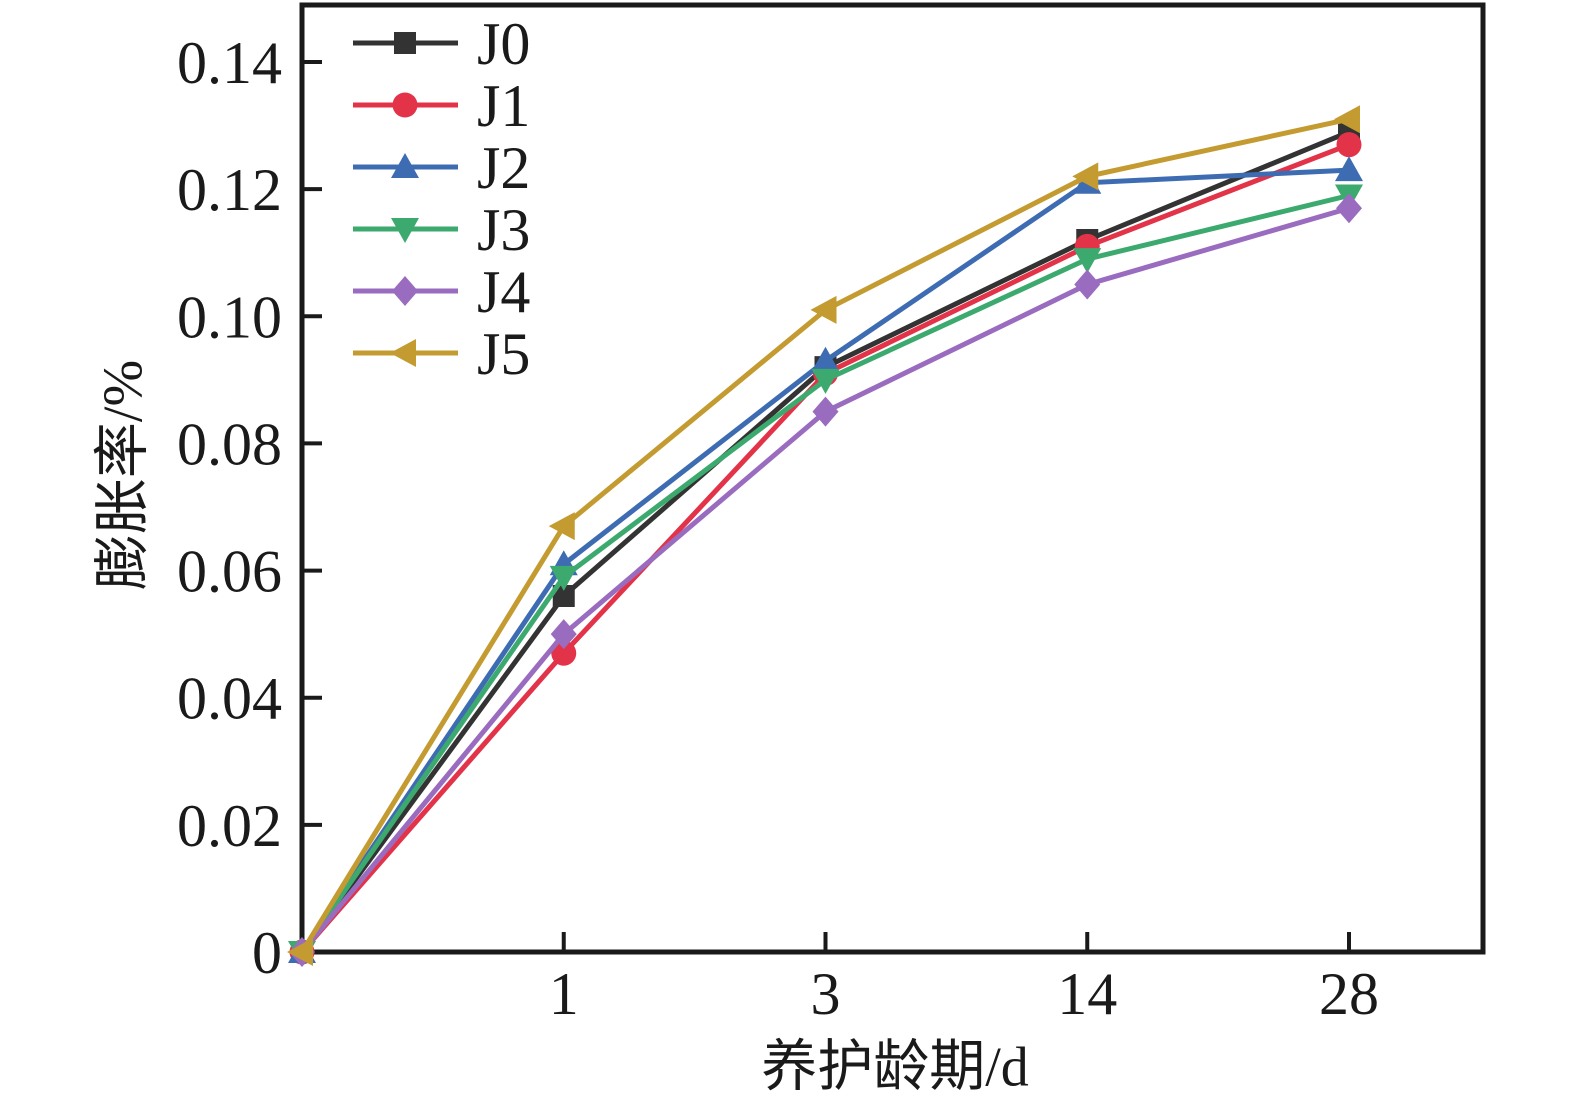 The width and height of the screenshot is (1575, 1106). What do you see at coordinates (441, 106) in the screenshot?
I see `legend-item-J1: J1` at bounding box center [441, 106].